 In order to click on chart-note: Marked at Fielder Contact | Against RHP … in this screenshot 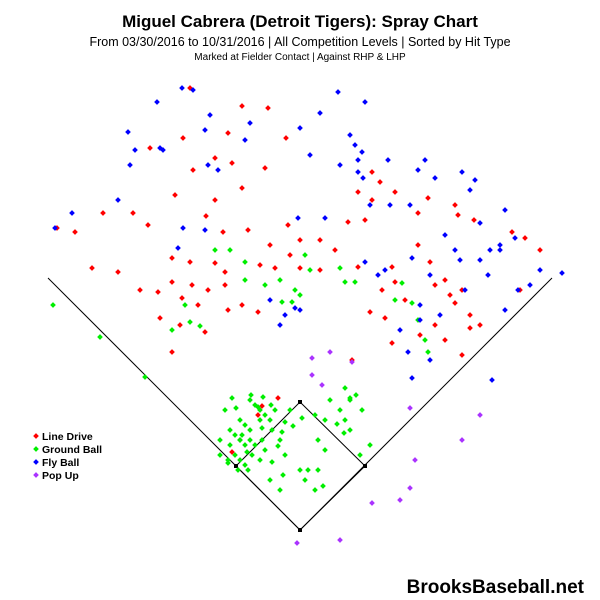, I will do `click(300, 57)`.